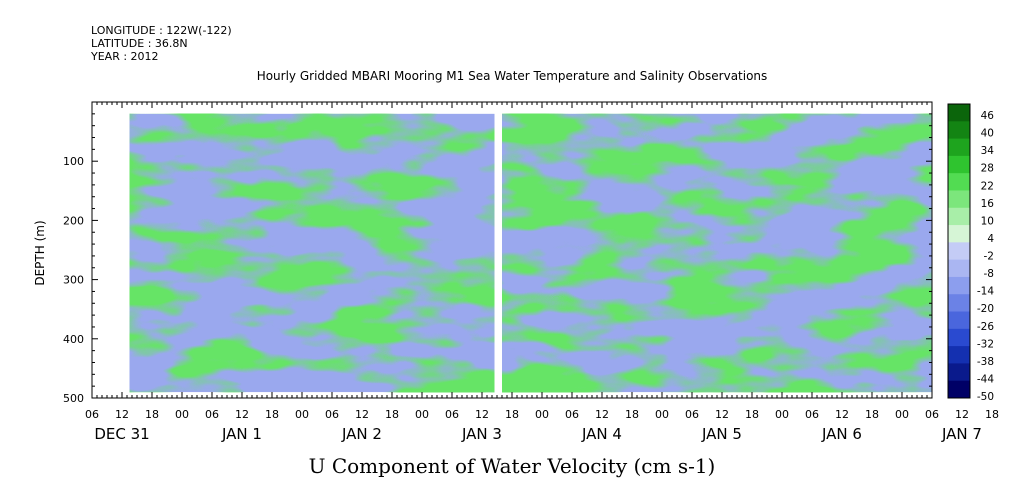 The image size is (1009, 504). Describe the element at coordinates (987, 221) in the screenshot. I see `colorbar-label: 10` at that location.